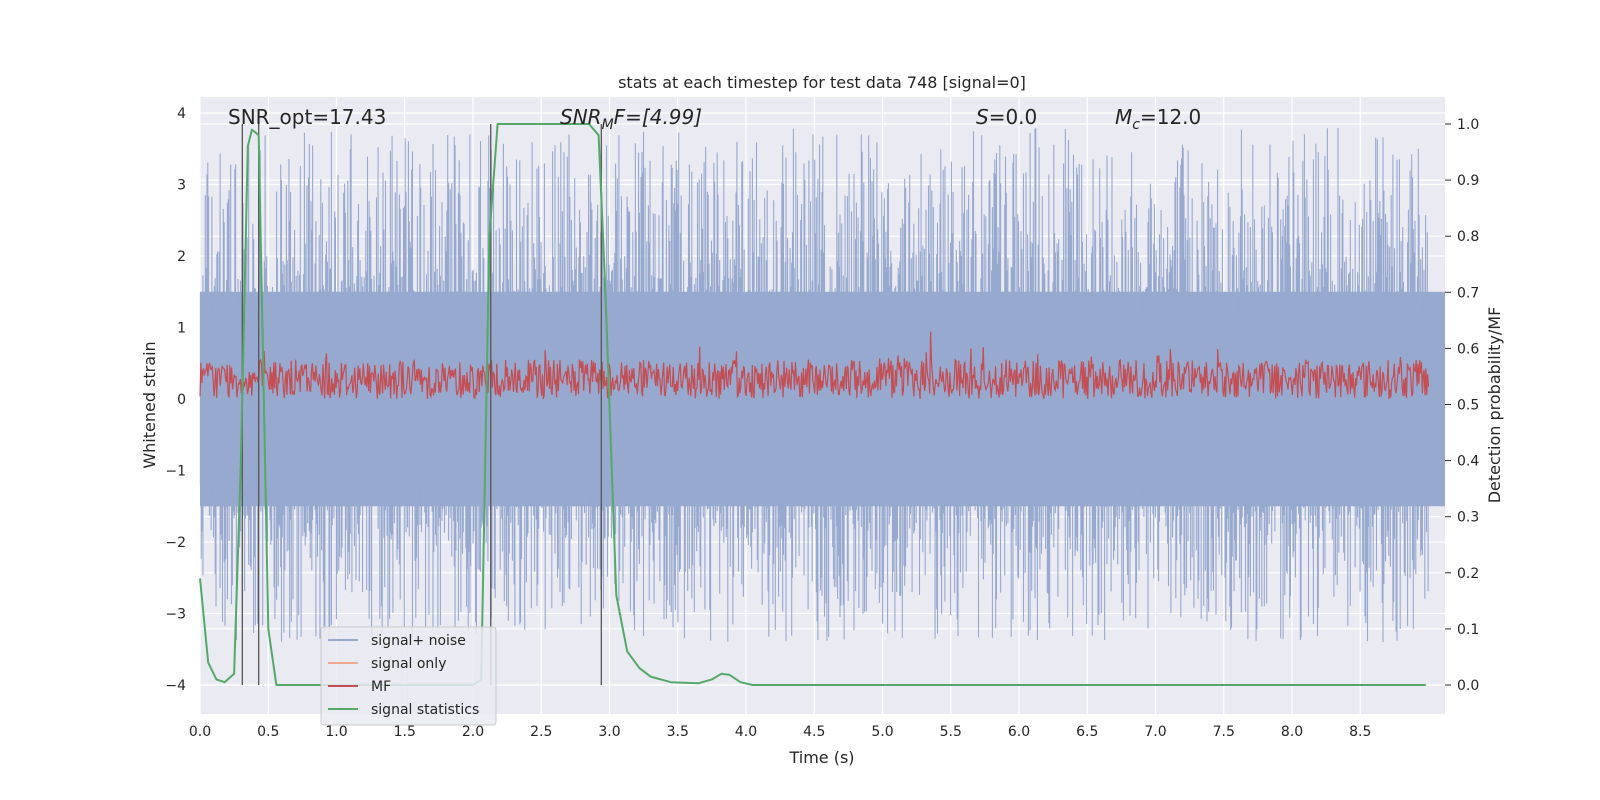 The width and height of the screenshot is (1600, 800). Describe the element at coordinates (1468, 406) in the screenshot. I see `y2-tick-label: 0.5` at that location.